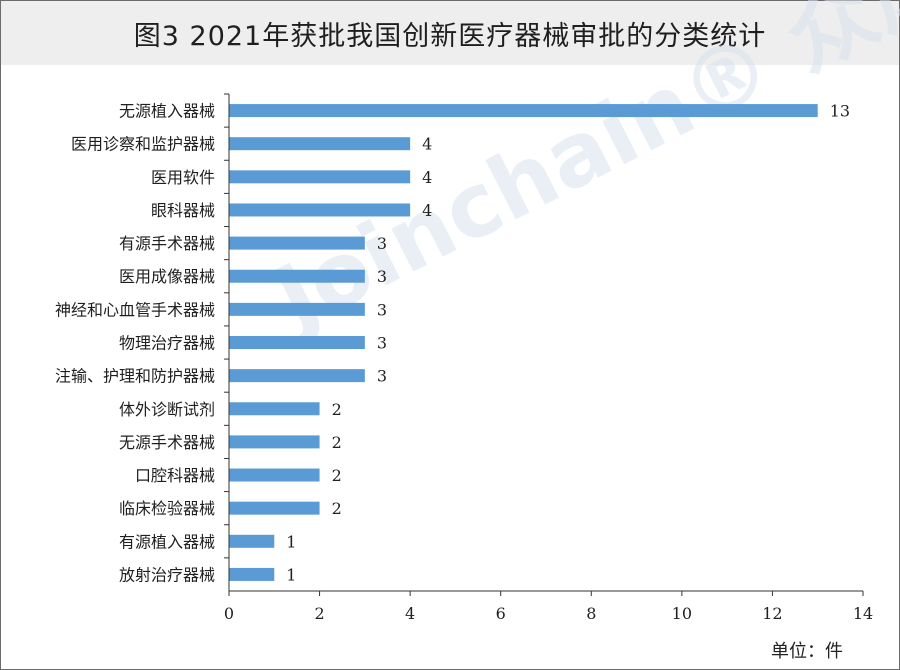 The width and height of the screenshot is (900, 670). I want to click on category-label: 有源植入器械, so click(167, 541).